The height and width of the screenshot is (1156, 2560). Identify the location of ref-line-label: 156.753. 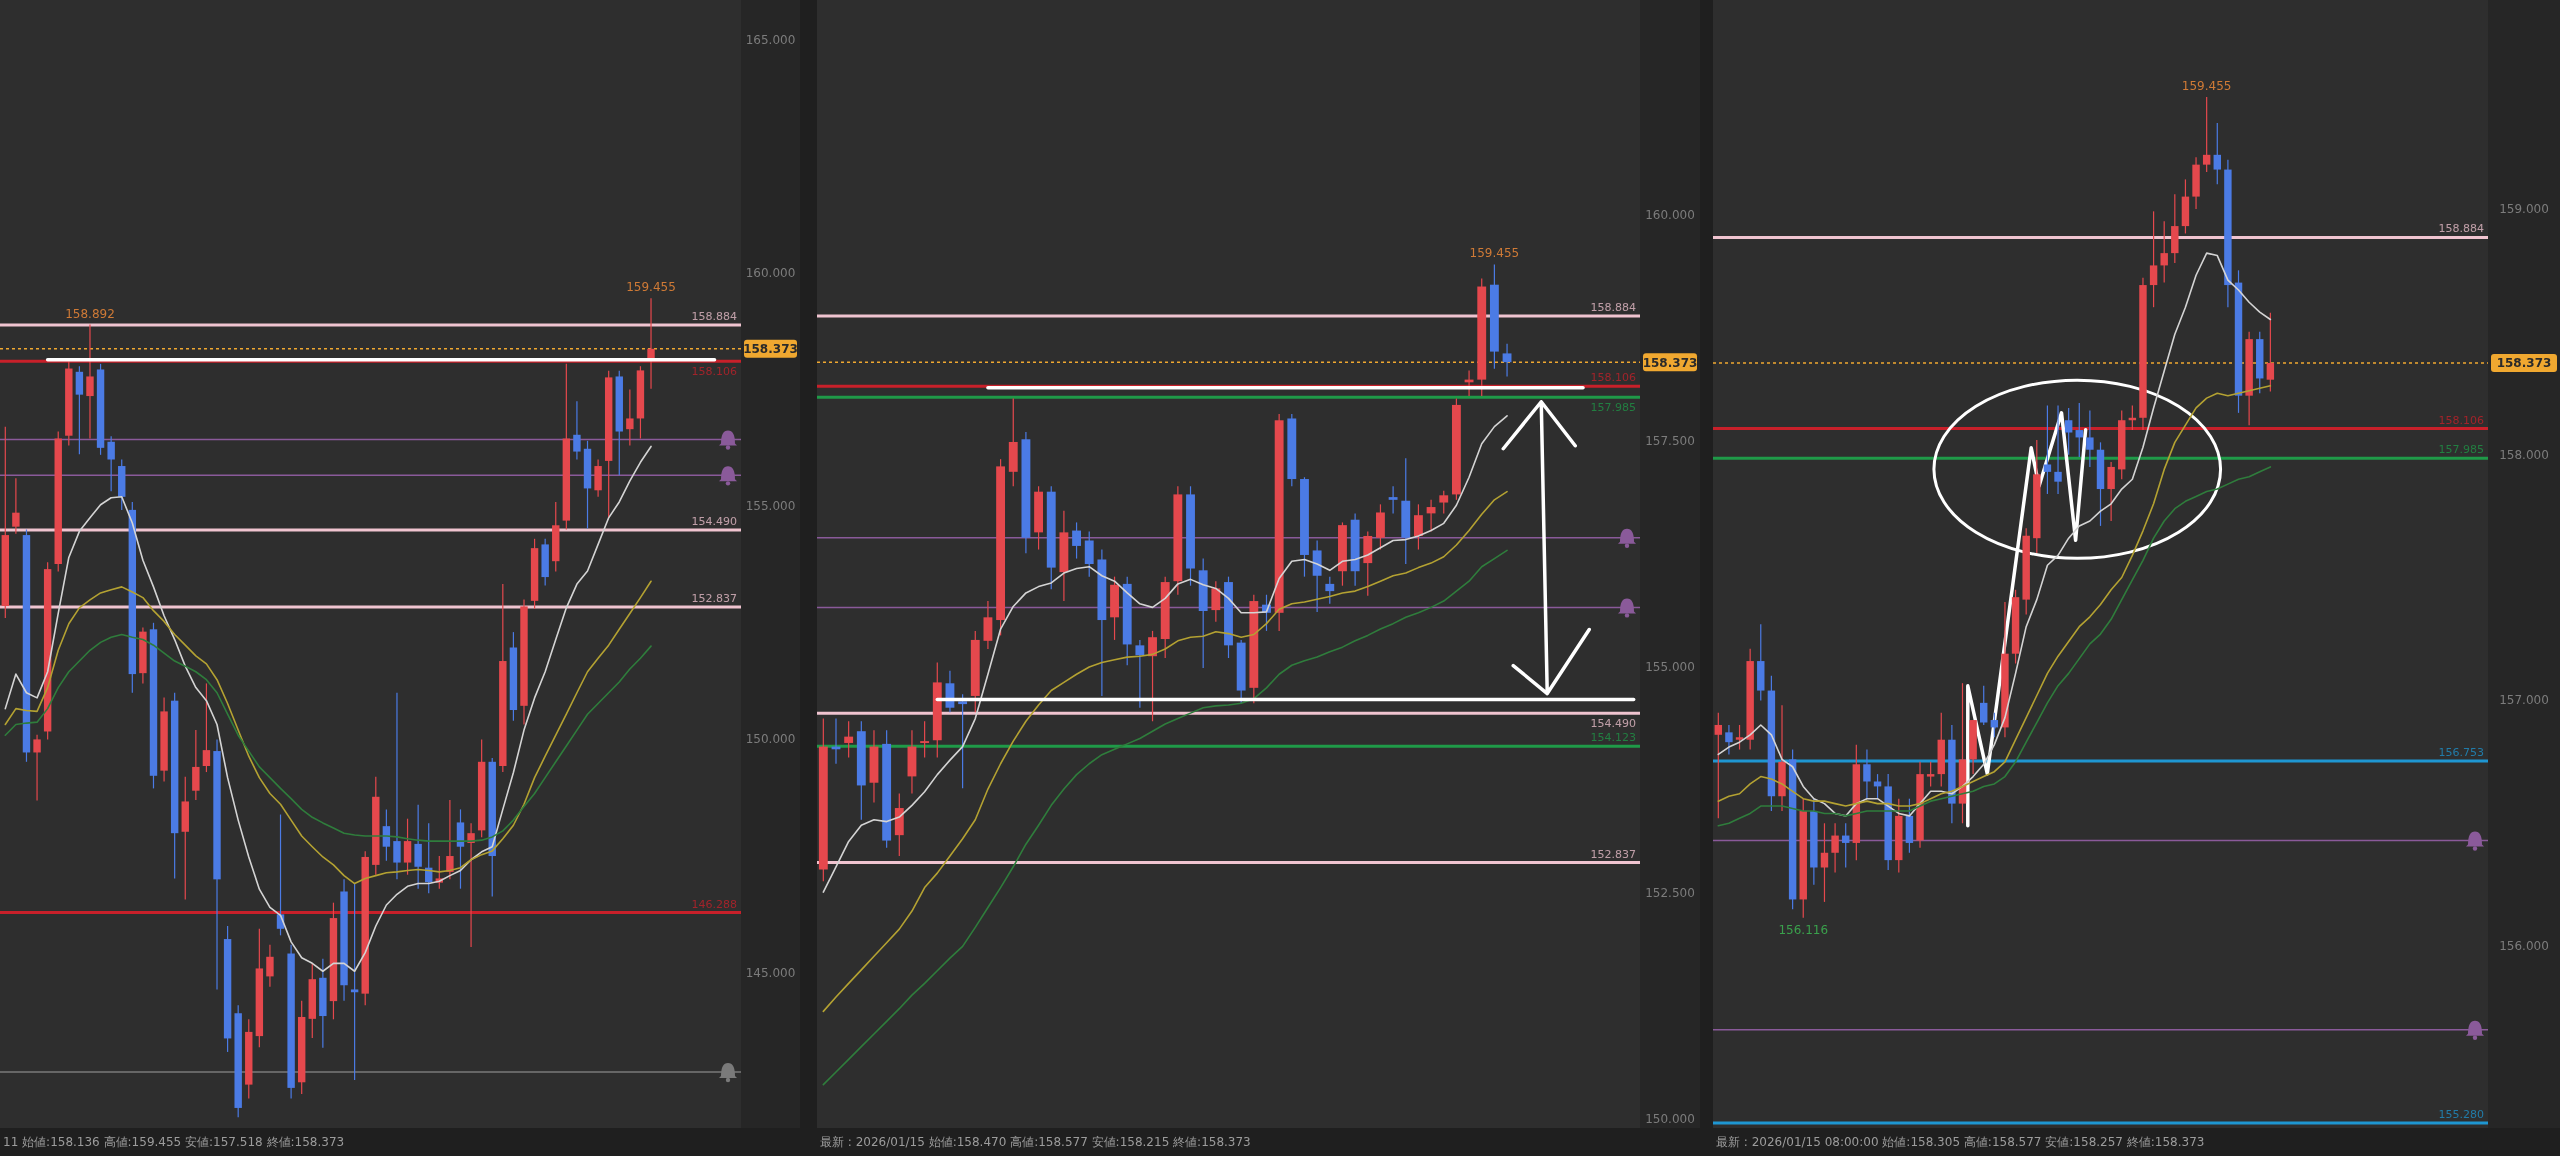
(2461, 753).